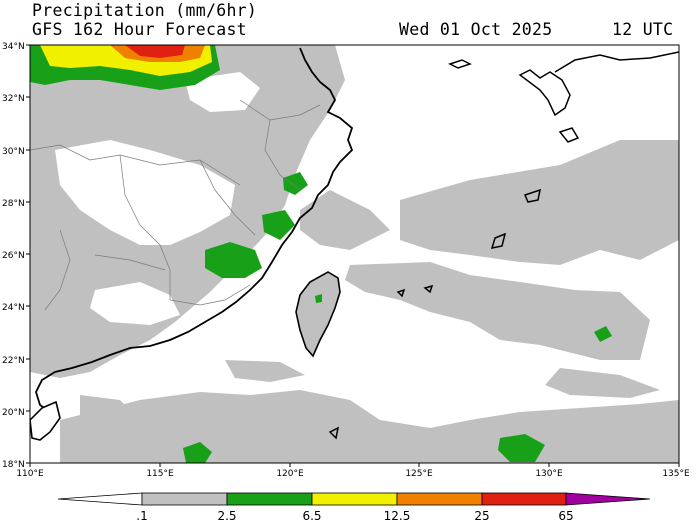 Image resolution: width=700 pixels, height=525 pixels. What do you see at coordinates (13, 308) in the screenshot?
I see `lat-label: 24°N` at bounding box center [13, 308].